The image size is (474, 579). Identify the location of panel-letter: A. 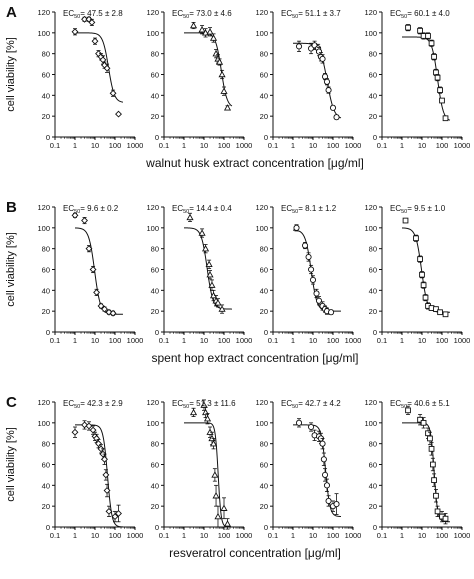
(11, 12).